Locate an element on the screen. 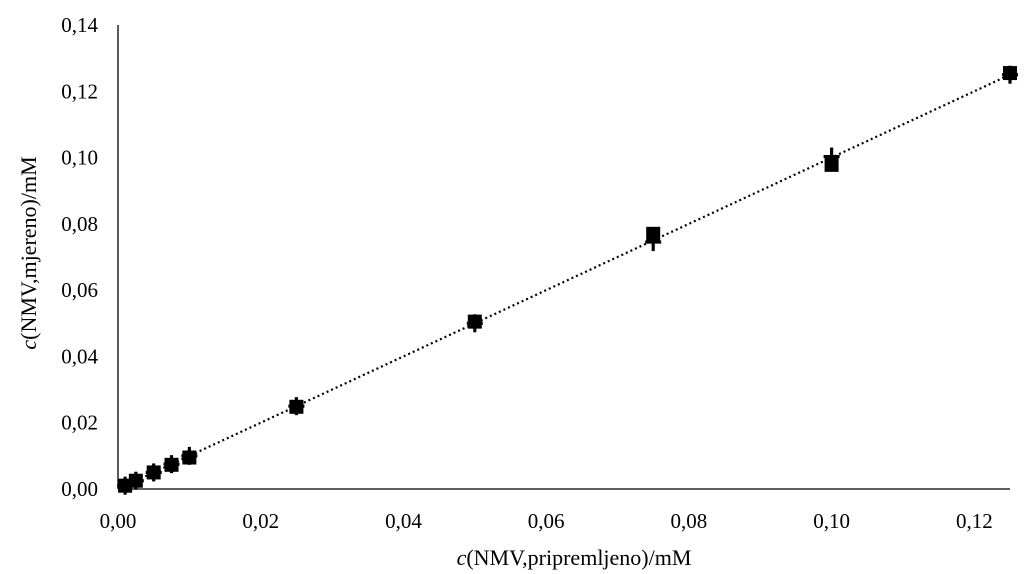 The image size is (1033, 574). y-tick-label: 0,14 is located at coordinates (79, 25).